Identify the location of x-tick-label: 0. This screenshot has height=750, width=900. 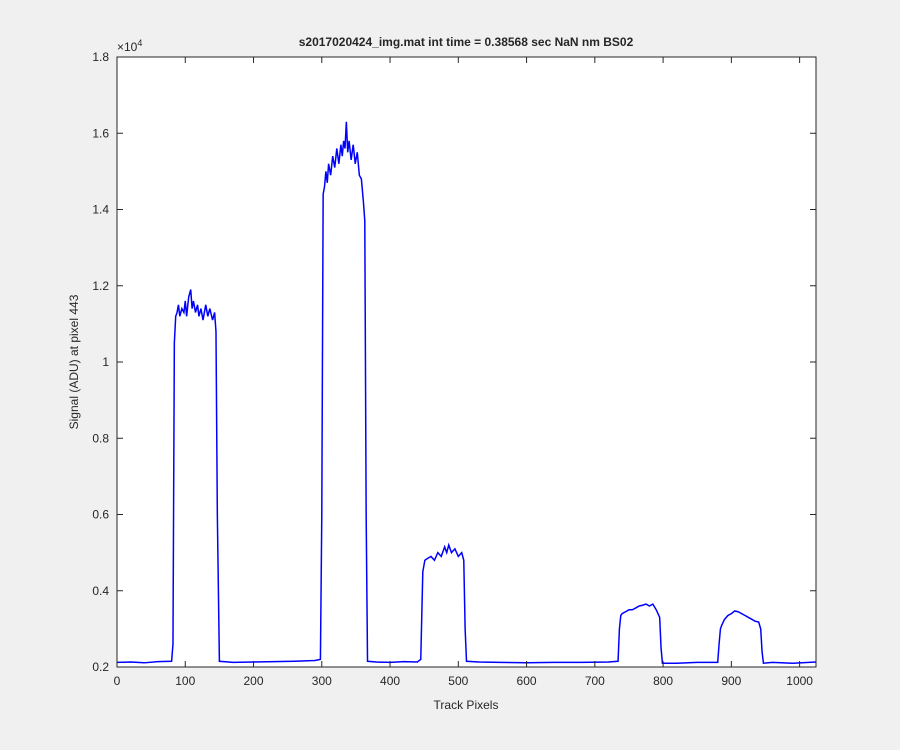
(117, 681).